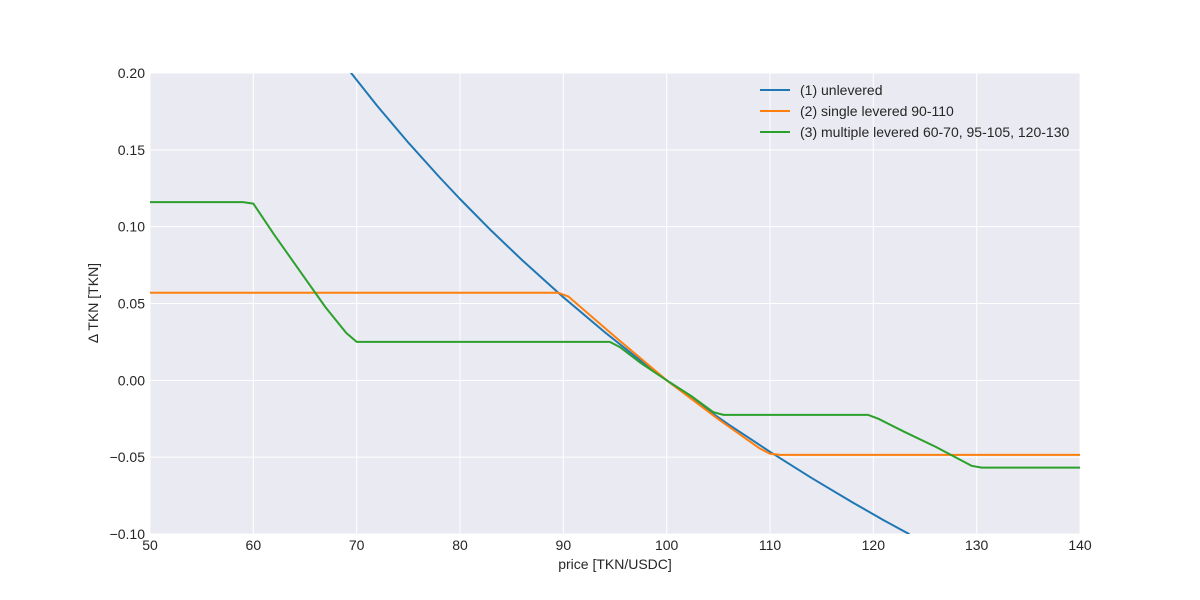  Describe the element at coordinates (667, 545) in the screenshot. I see `x-tick-label: 100` at that location.